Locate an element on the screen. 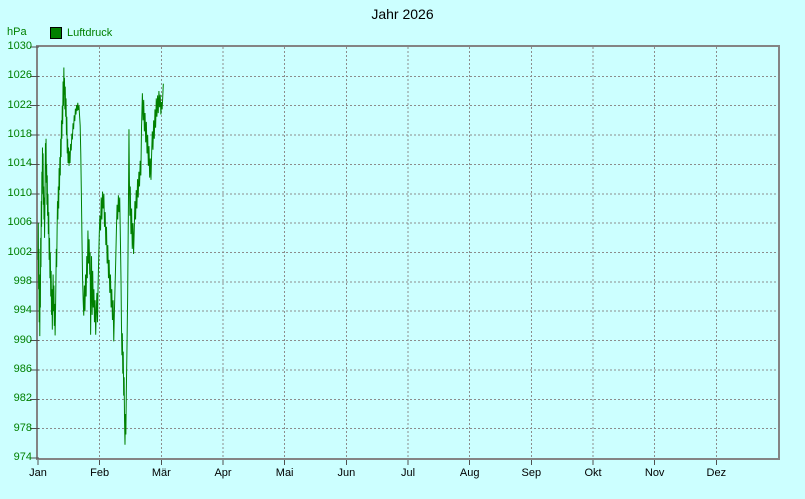 The image size is (805, 499). x-axis-label: Dez is located at coordinates (716, 473).